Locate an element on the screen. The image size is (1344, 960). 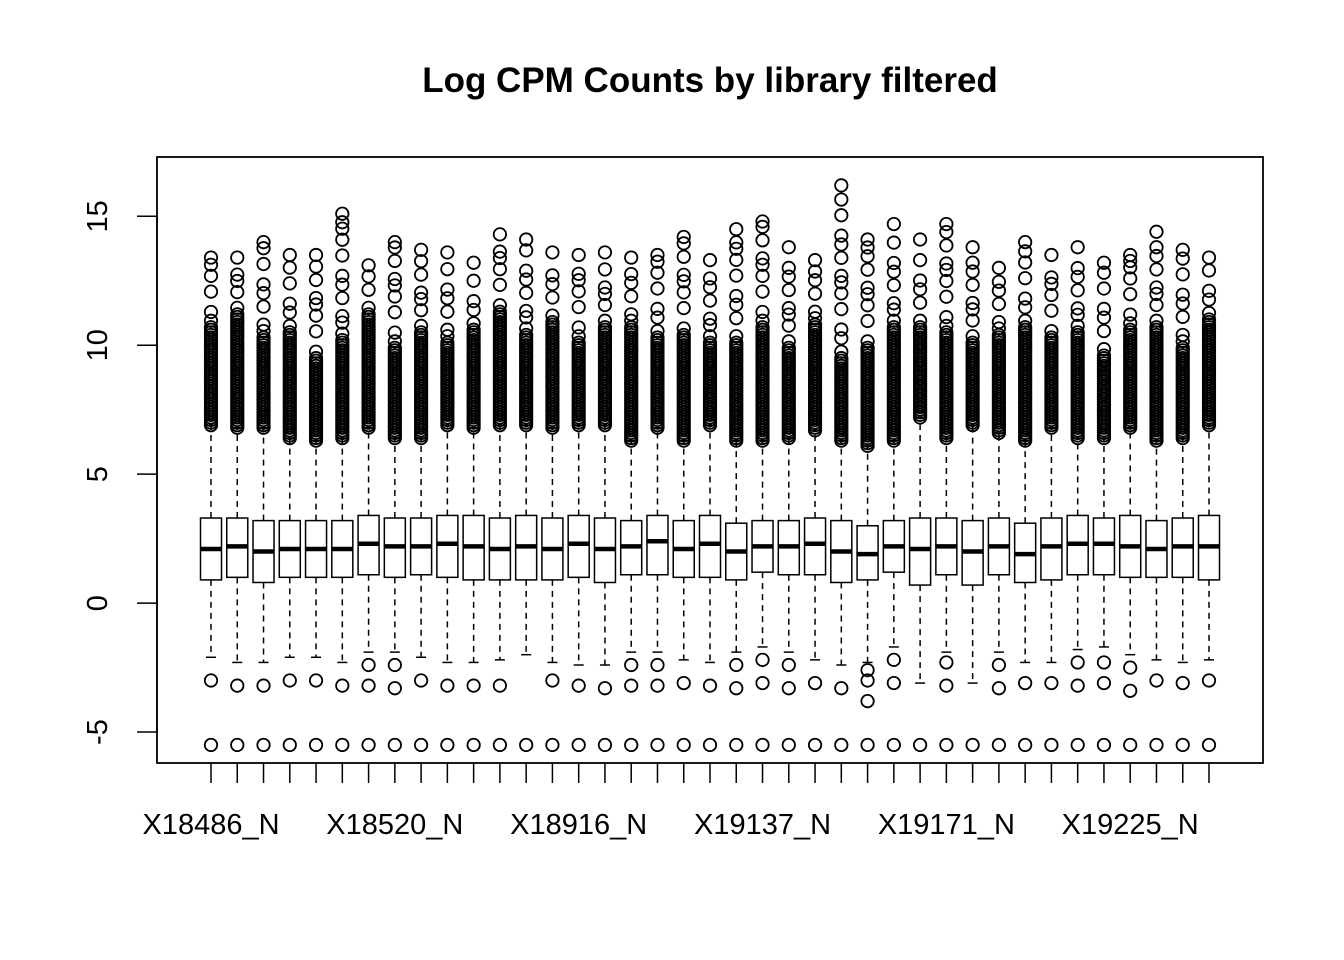
x-tick-label: X18486_N is located at coordinates (210, 825).